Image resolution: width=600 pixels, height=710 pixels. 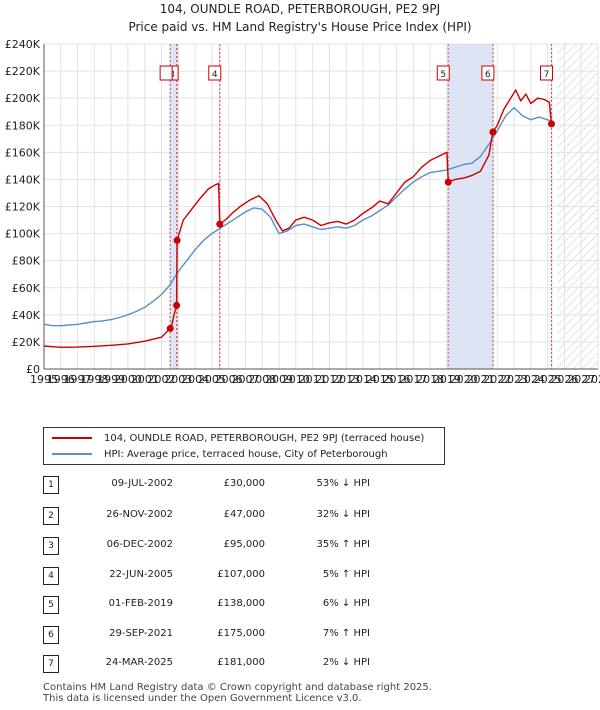 What do you see at coordinates (162, 379) in the screenshot?
I see `x-tick-label: 2002` at bounding box center [162, 379].